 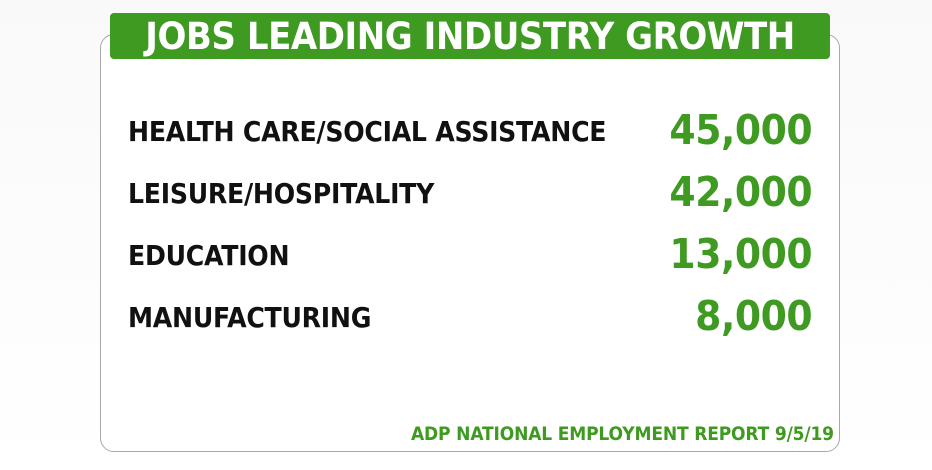 I want to click on row-category-label: MANUFACTURING, so click(x=250, y=317).